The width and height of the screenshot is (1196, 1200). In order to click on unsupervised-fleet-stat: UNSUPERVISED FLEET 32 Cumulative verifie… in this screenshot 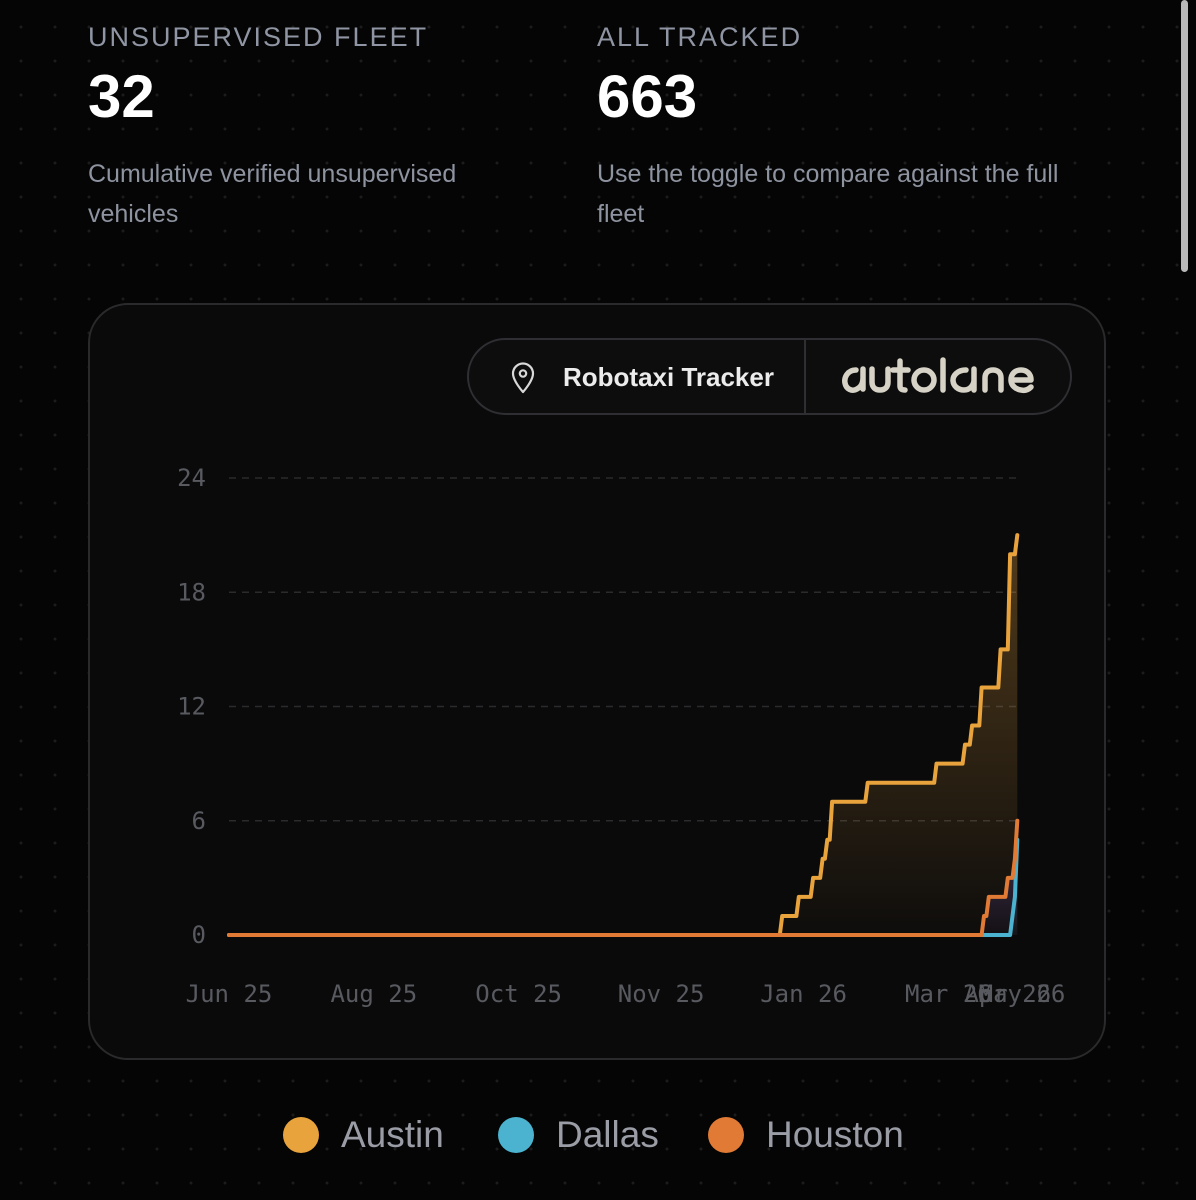, I will do `click(308, 126)`.